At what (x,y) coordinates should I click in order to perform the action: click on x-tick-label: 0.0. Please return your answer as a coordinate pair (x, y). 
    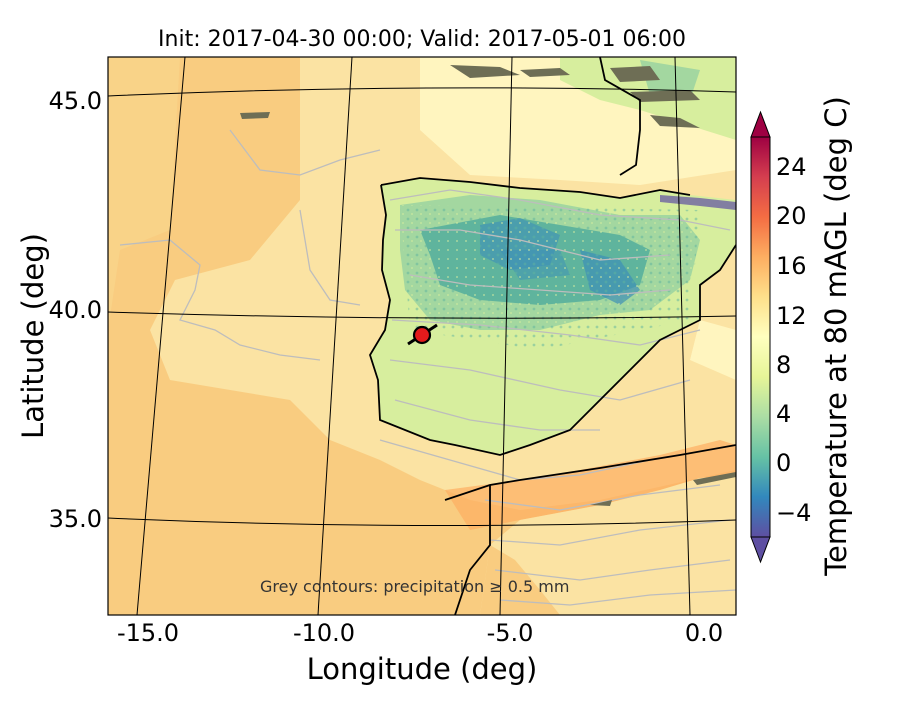
    Looking at the image, I should click on (704, 633).